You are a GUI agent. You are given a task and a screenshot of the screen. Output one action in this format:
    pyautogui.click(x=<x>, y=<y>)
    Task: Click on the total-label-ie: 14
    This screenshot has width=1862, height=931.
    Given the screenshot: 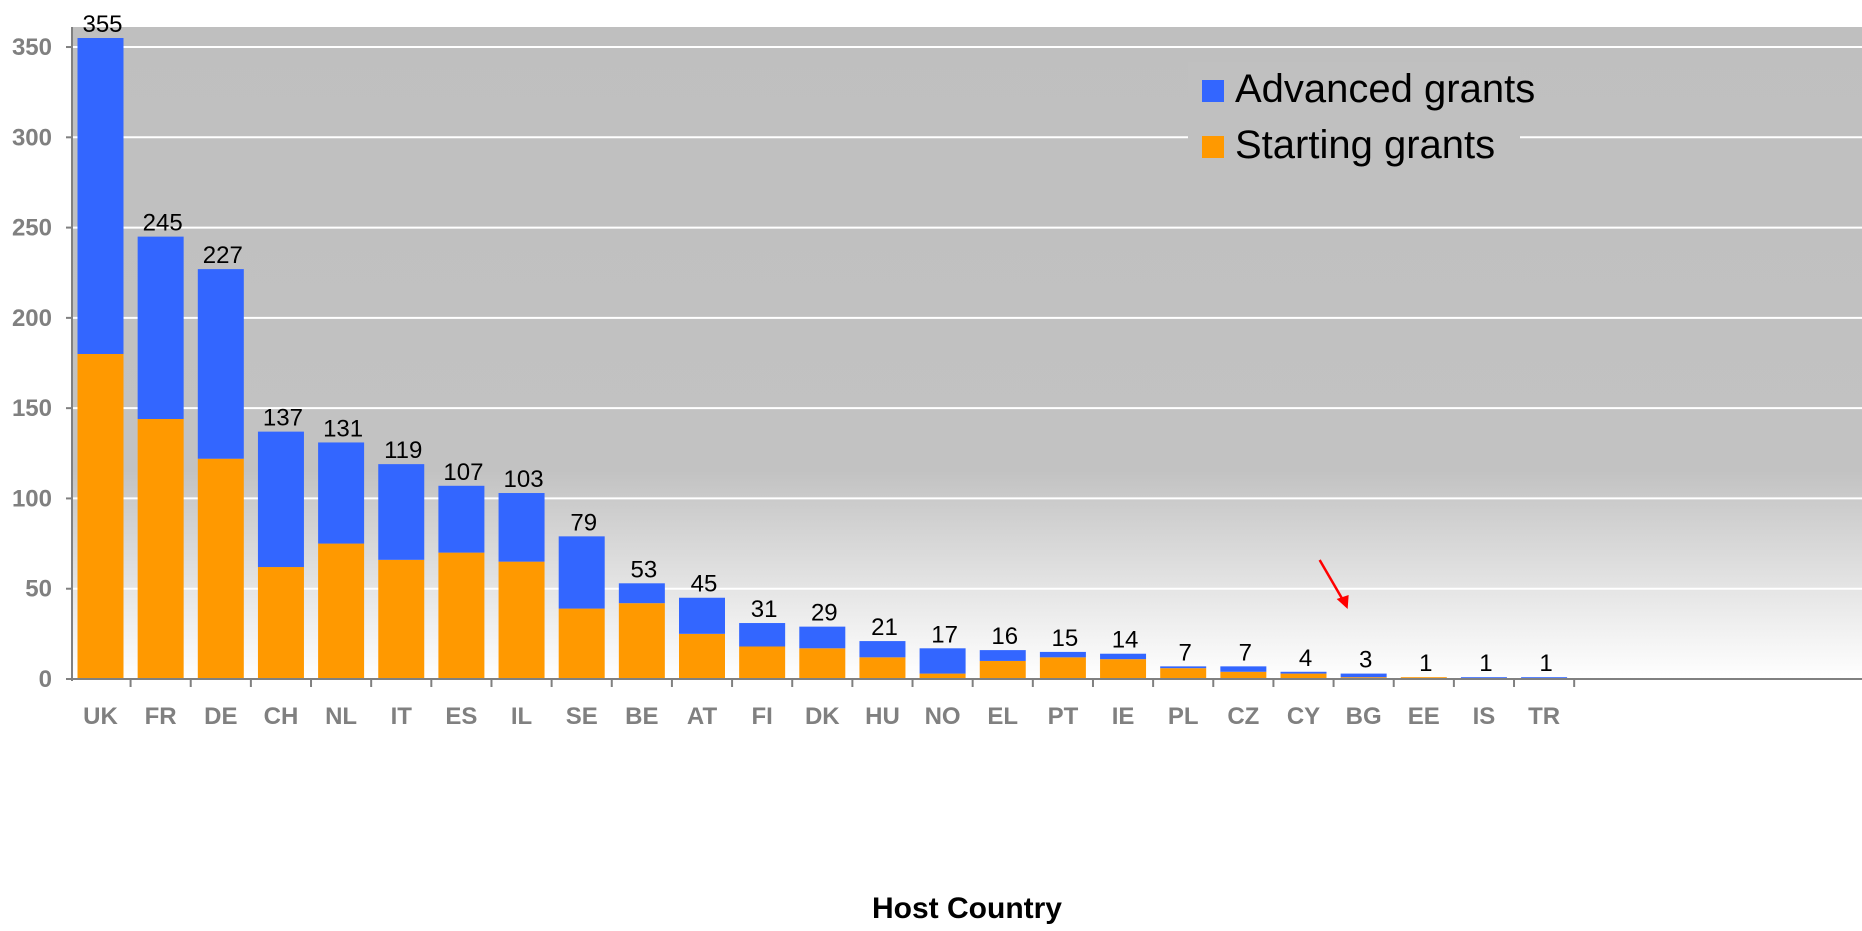 What is the action you would take?
    pyautogui.click(x=1125, y=640)
    